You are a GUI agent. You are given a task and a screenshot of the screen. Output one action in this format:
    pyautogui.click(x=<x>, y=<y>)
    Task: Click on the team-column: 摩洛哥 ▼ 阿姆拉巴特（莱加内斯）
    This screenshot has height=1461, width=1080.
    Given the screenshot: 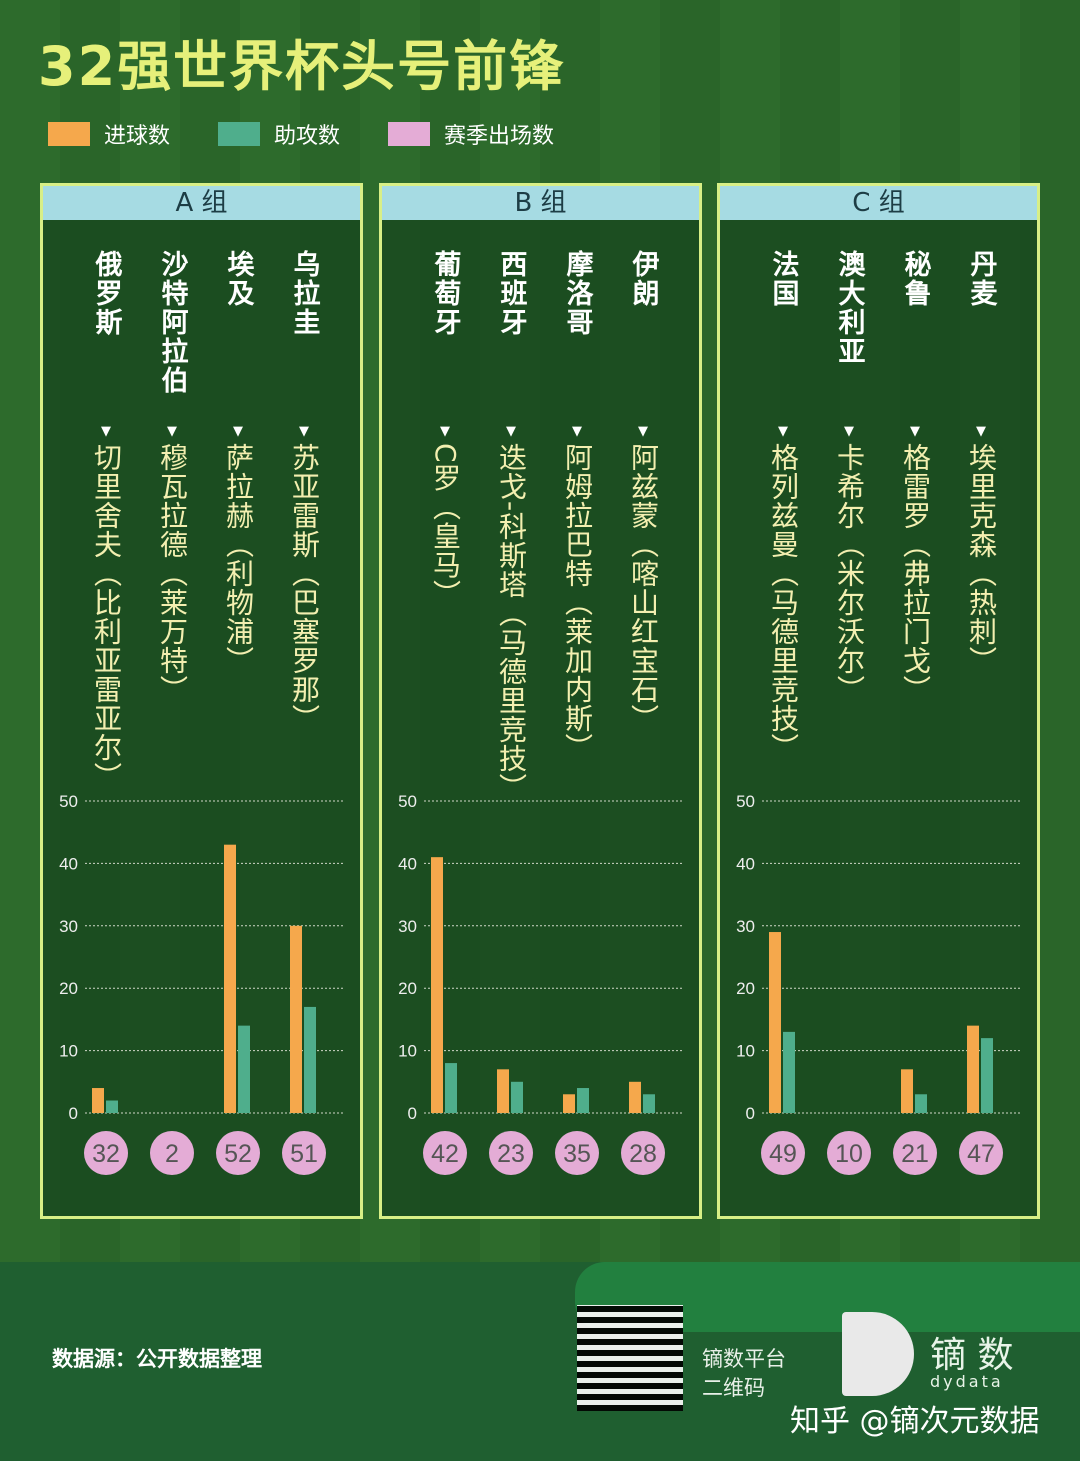 What is the action you would take?
    pyautogui.click(x=577, y=506)
    